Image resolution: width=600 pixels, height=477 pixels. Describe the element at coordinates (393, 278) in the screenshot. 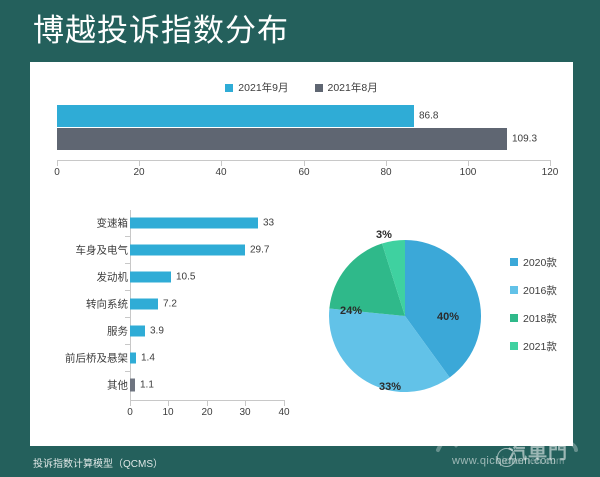

I see `pie-slice-2021` at that location.